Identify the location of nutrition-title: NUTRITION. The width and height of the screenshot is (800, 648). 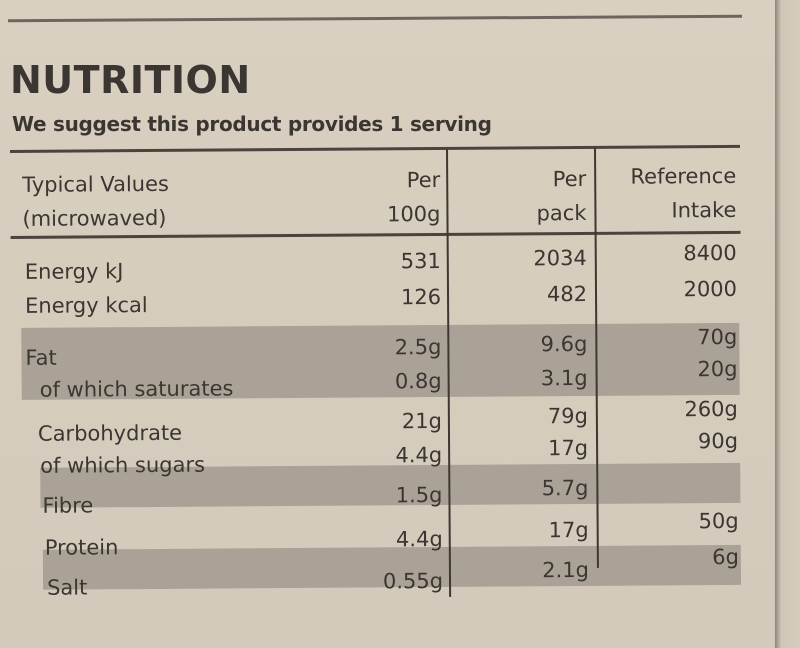
(130, 80).